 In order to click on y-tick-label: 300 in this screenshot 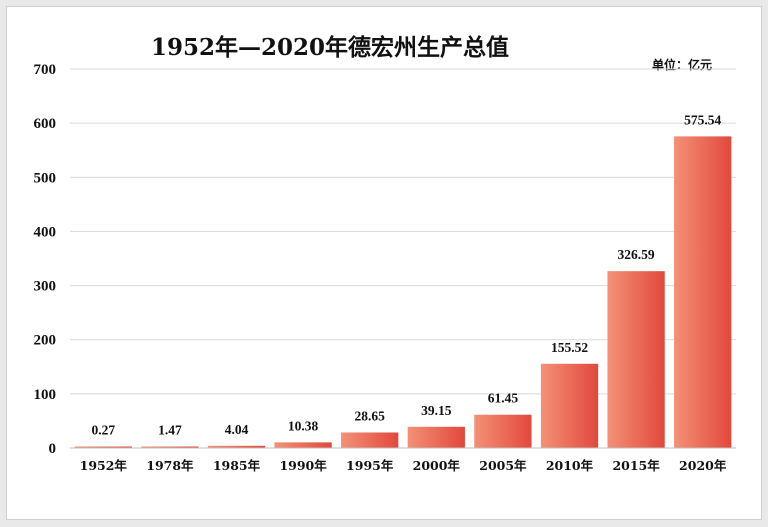, I will do `click(45, 287)`.